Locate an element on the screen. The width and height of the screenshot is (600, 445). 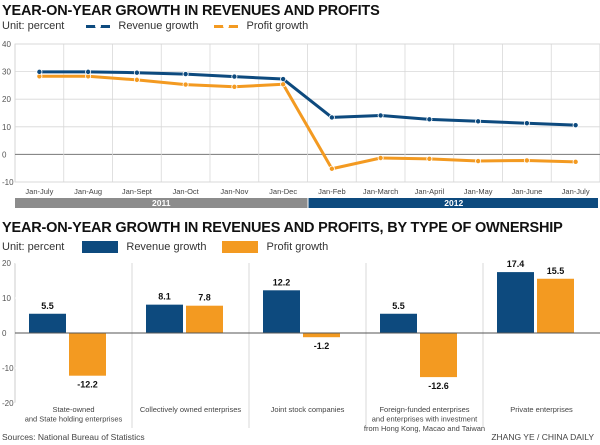
bar-value-label: -1.2 is located at coordinates (322, 346).